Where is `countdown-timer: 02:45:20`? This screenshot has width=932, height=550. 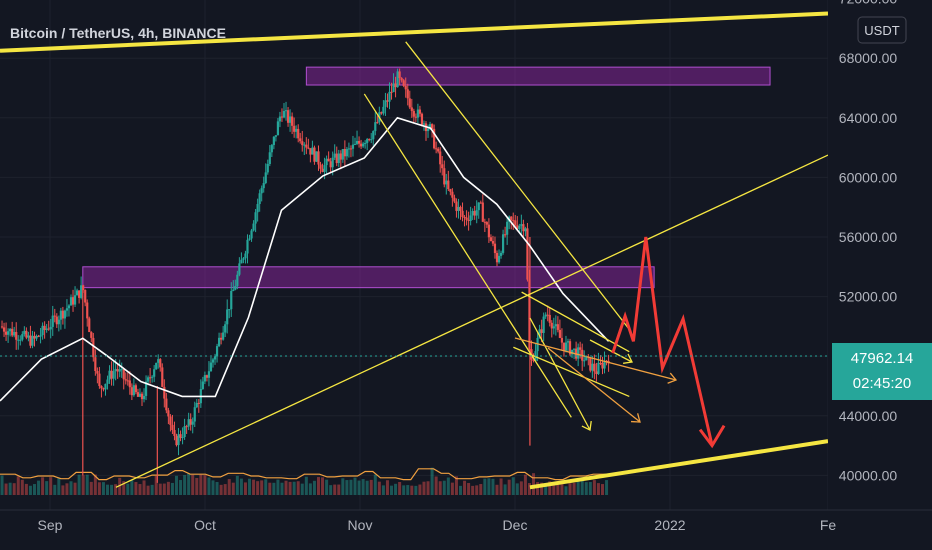
countdown-timer: 02:45:20 is located at coordinates (882, 383).